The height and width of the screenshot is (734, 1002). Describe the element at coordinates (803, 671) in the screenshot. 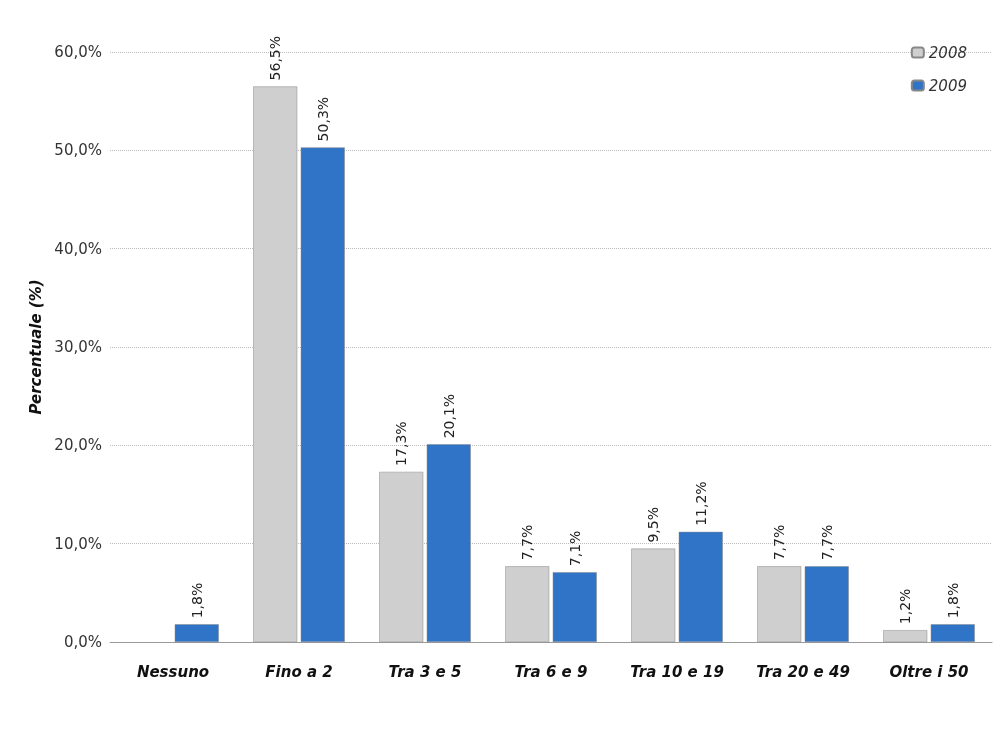

I see `x-tick-label: Tra 20 e 49` at that location.